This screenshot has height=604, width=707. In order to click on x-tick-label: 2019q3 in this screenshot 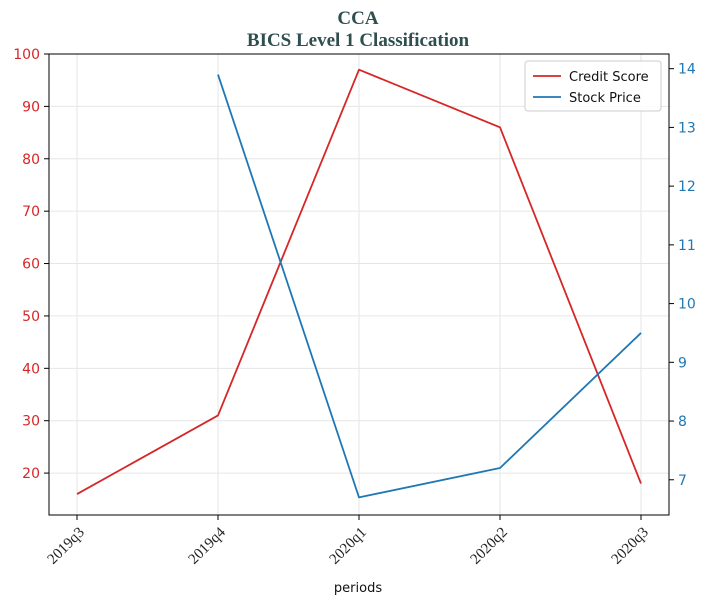, I will do `click(66, 546)`.